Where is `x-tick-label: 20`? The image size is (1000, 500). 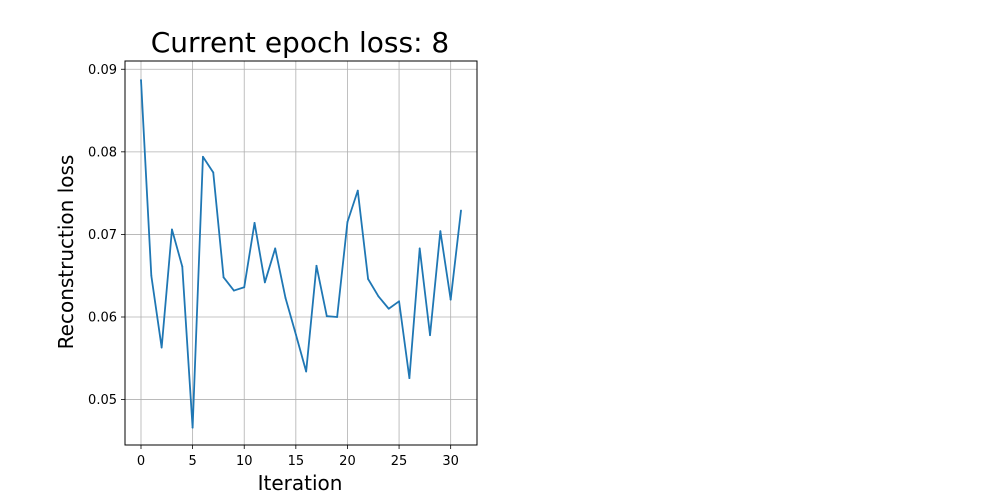 x-tick-label: 20 is located at coordinates (347, 461).